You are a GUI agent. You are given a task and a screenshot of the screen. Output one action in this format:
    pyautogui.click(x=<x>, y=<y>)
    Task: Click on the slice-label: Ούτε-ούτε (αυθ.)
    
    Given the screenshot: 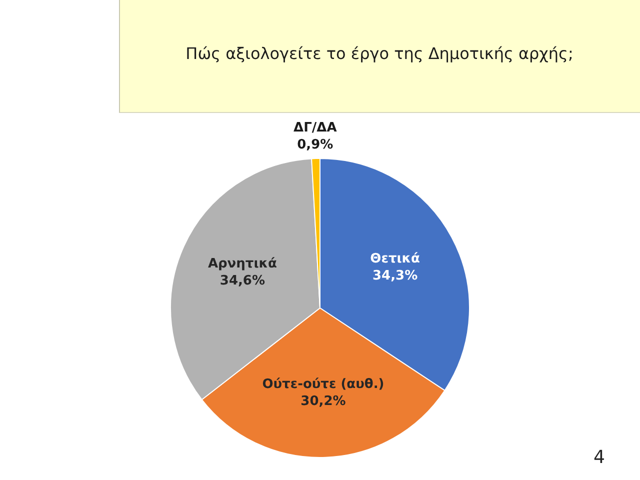 What is the action you would take?
    pyautogui.click(x=323, y=384)
    